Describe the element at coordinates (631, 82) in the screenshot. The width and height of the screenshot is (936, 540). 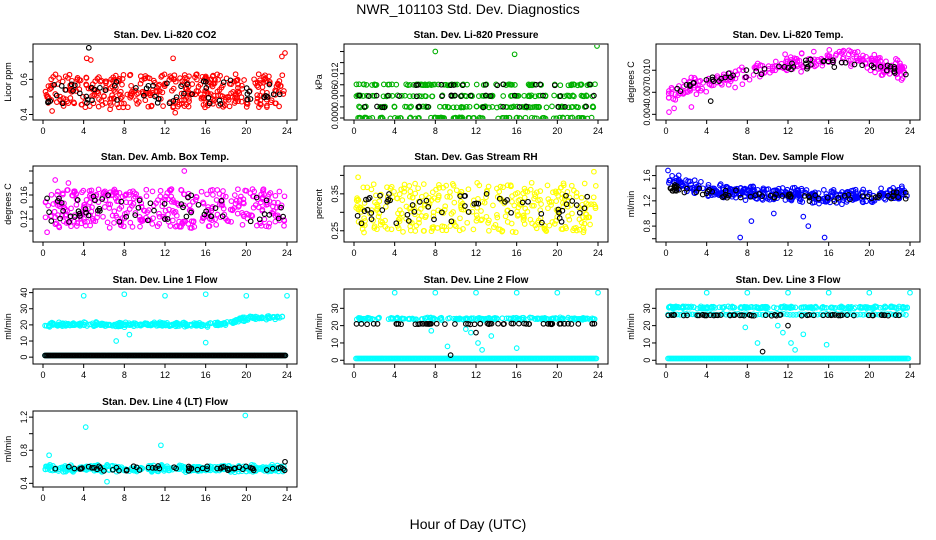
I see `y-axis-label: degrees C` at that location.